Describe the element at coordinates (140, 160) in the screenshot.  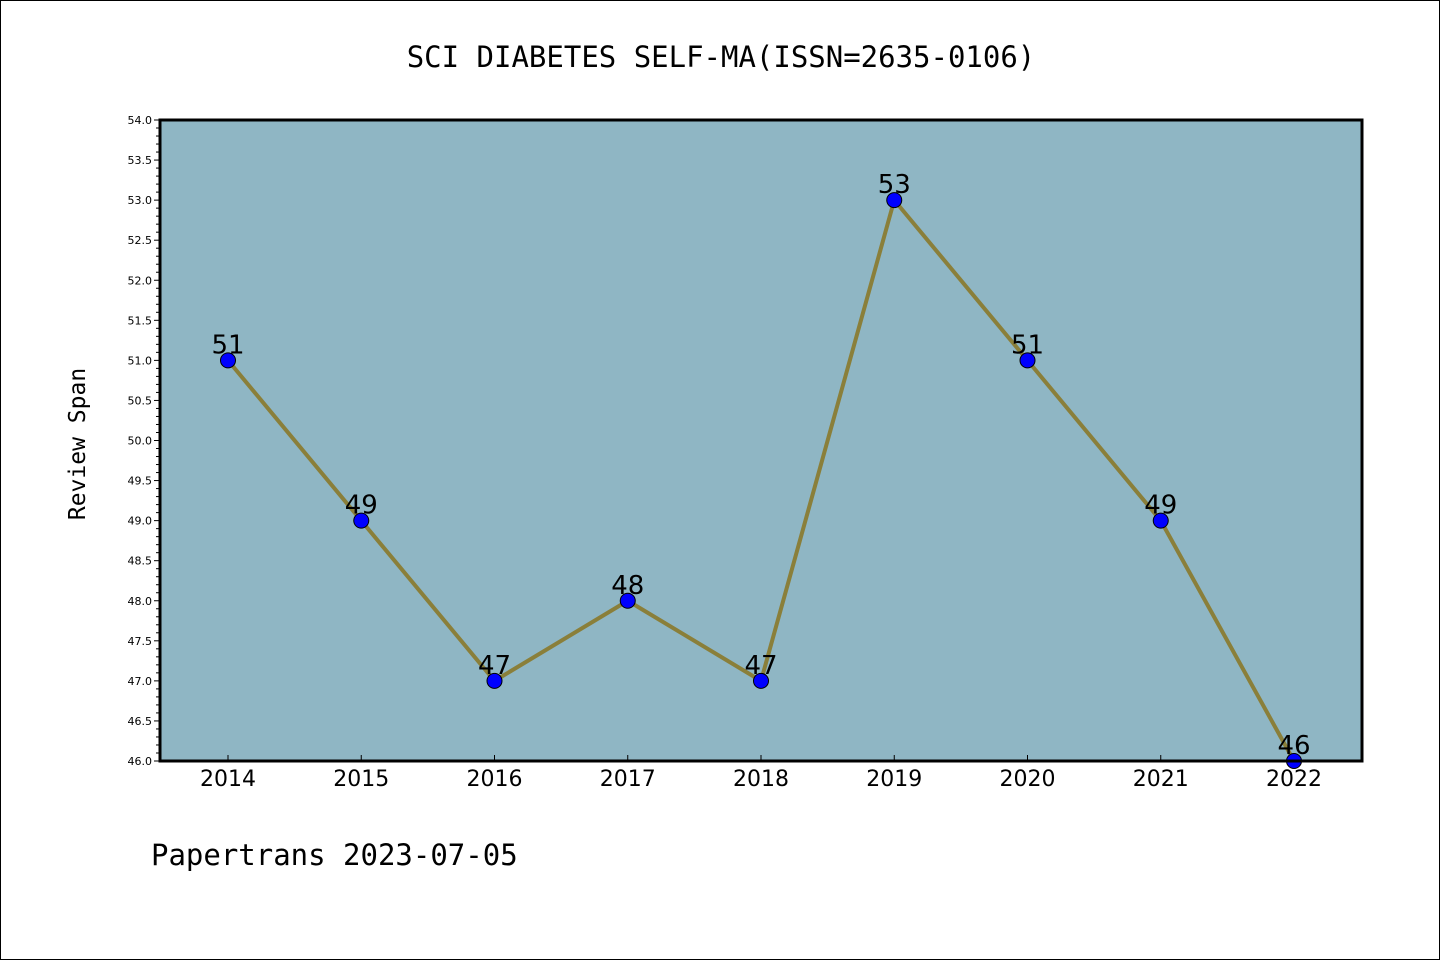
I see `y-tick-label: 53.5` at that location.